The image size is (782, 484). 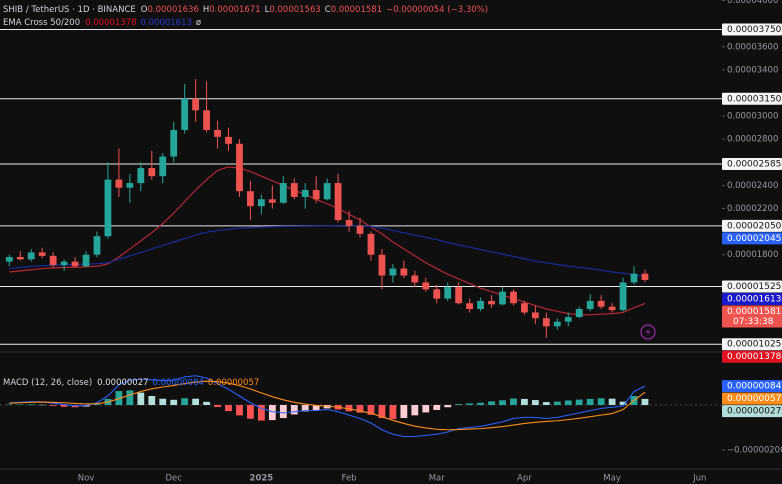 I want to click on signal-line, so click(x=327, y=405).